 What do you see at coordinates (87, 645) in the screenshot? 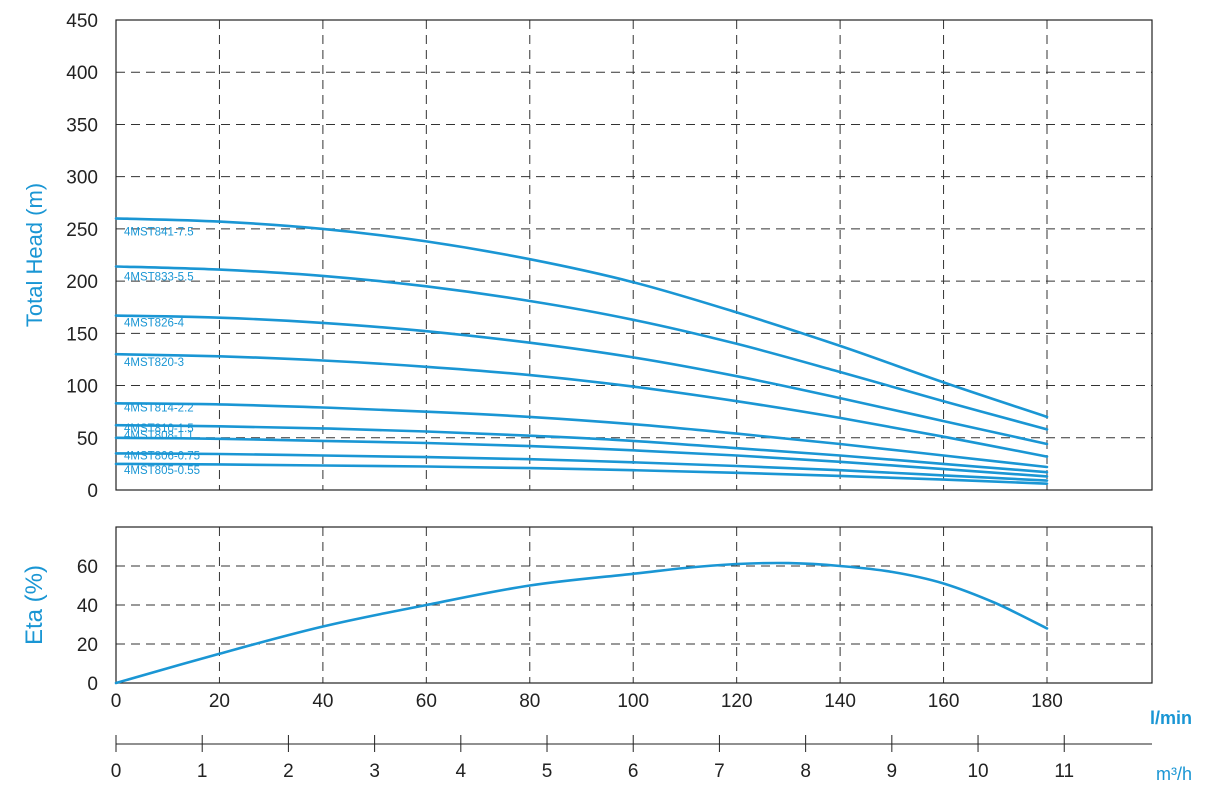
I see `y-tick-label: 20` at bounding box center [87, 645].